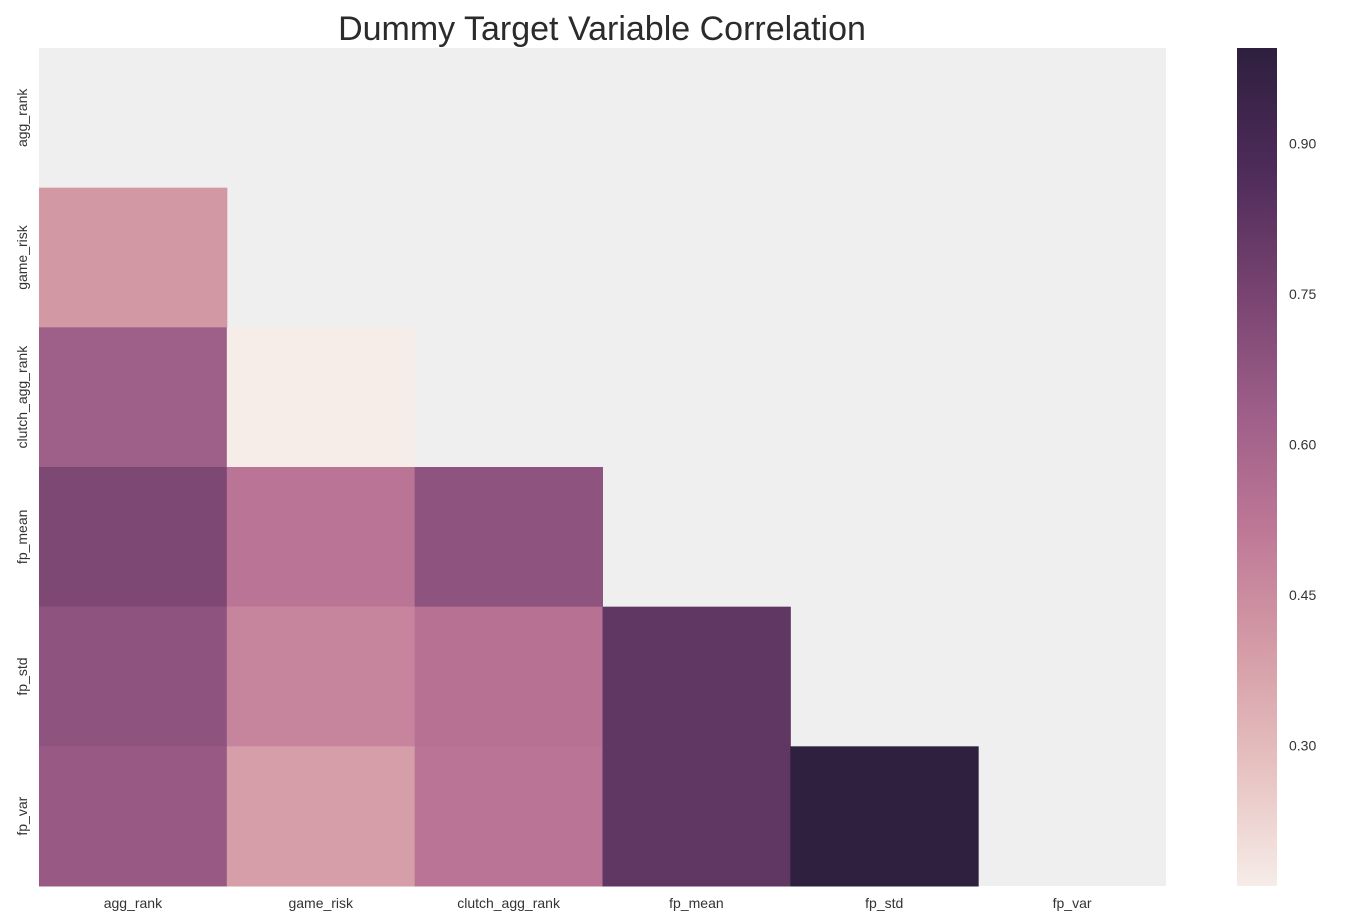 Image resolution: width=1346 pixels, height=920 pixels. I want to click on colorbar-tick-label: 0.60, so click(1302, 444).